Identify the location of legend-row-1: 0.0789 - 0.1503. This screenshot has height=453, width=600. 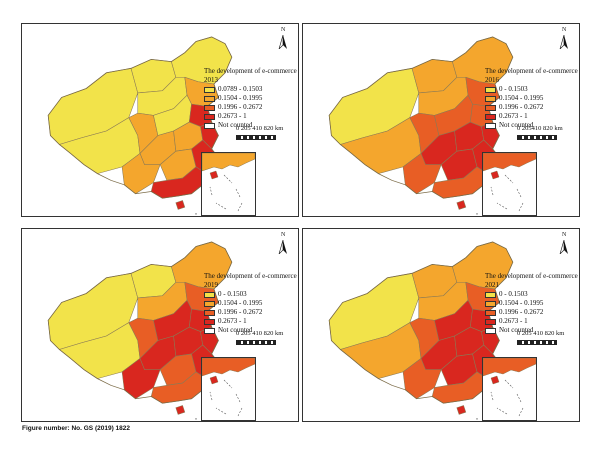
(251, 89).